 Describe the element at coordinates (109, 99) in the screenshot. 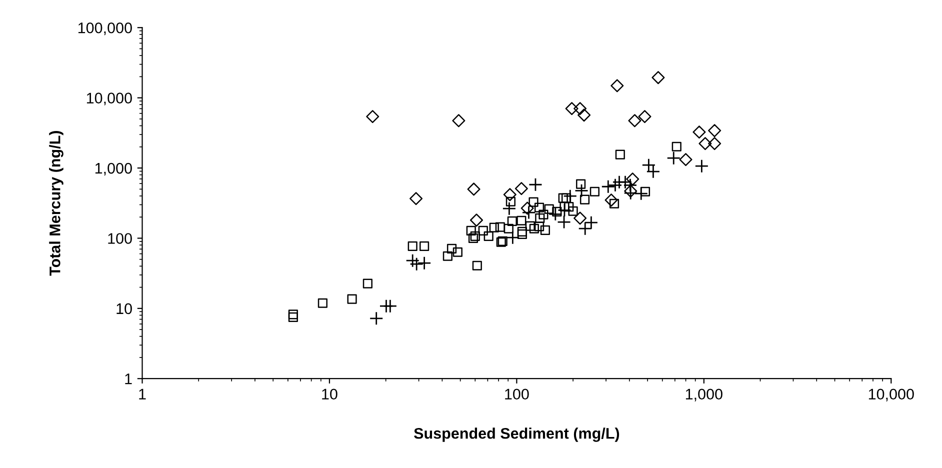

I see `y-tick-label: 10,000` at that location.